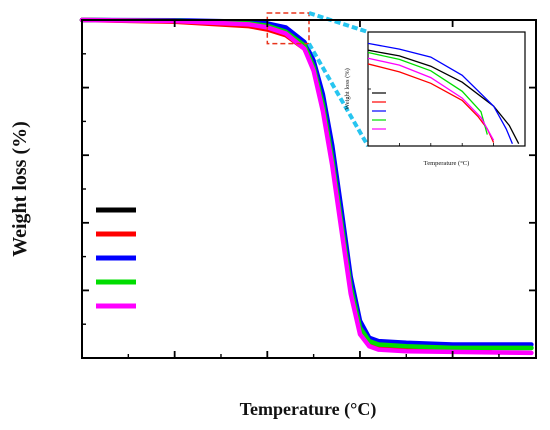  I want to click on x-axis-title: Temperature (°C), so click(308, 409).